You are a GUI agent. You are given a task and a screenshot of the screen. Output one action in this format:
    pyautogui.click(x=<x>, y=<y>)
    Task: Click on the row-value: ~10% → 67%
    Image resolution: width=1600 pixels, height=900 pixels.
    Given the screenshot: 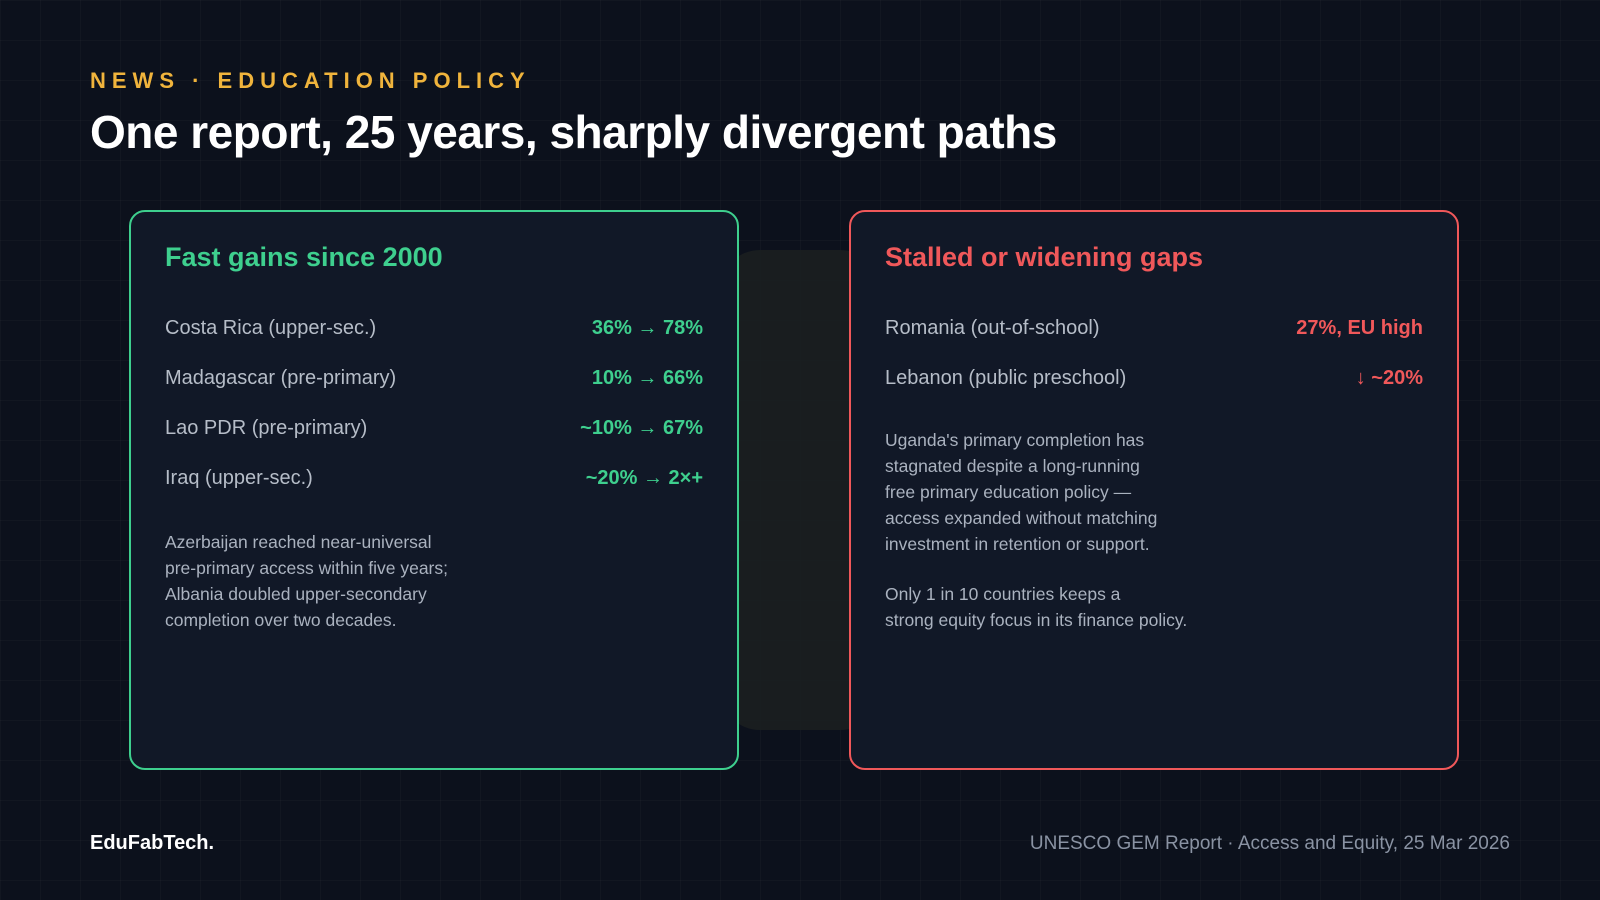 What is the action you would take?
    pyautogui.click(x=641, y=427)
    